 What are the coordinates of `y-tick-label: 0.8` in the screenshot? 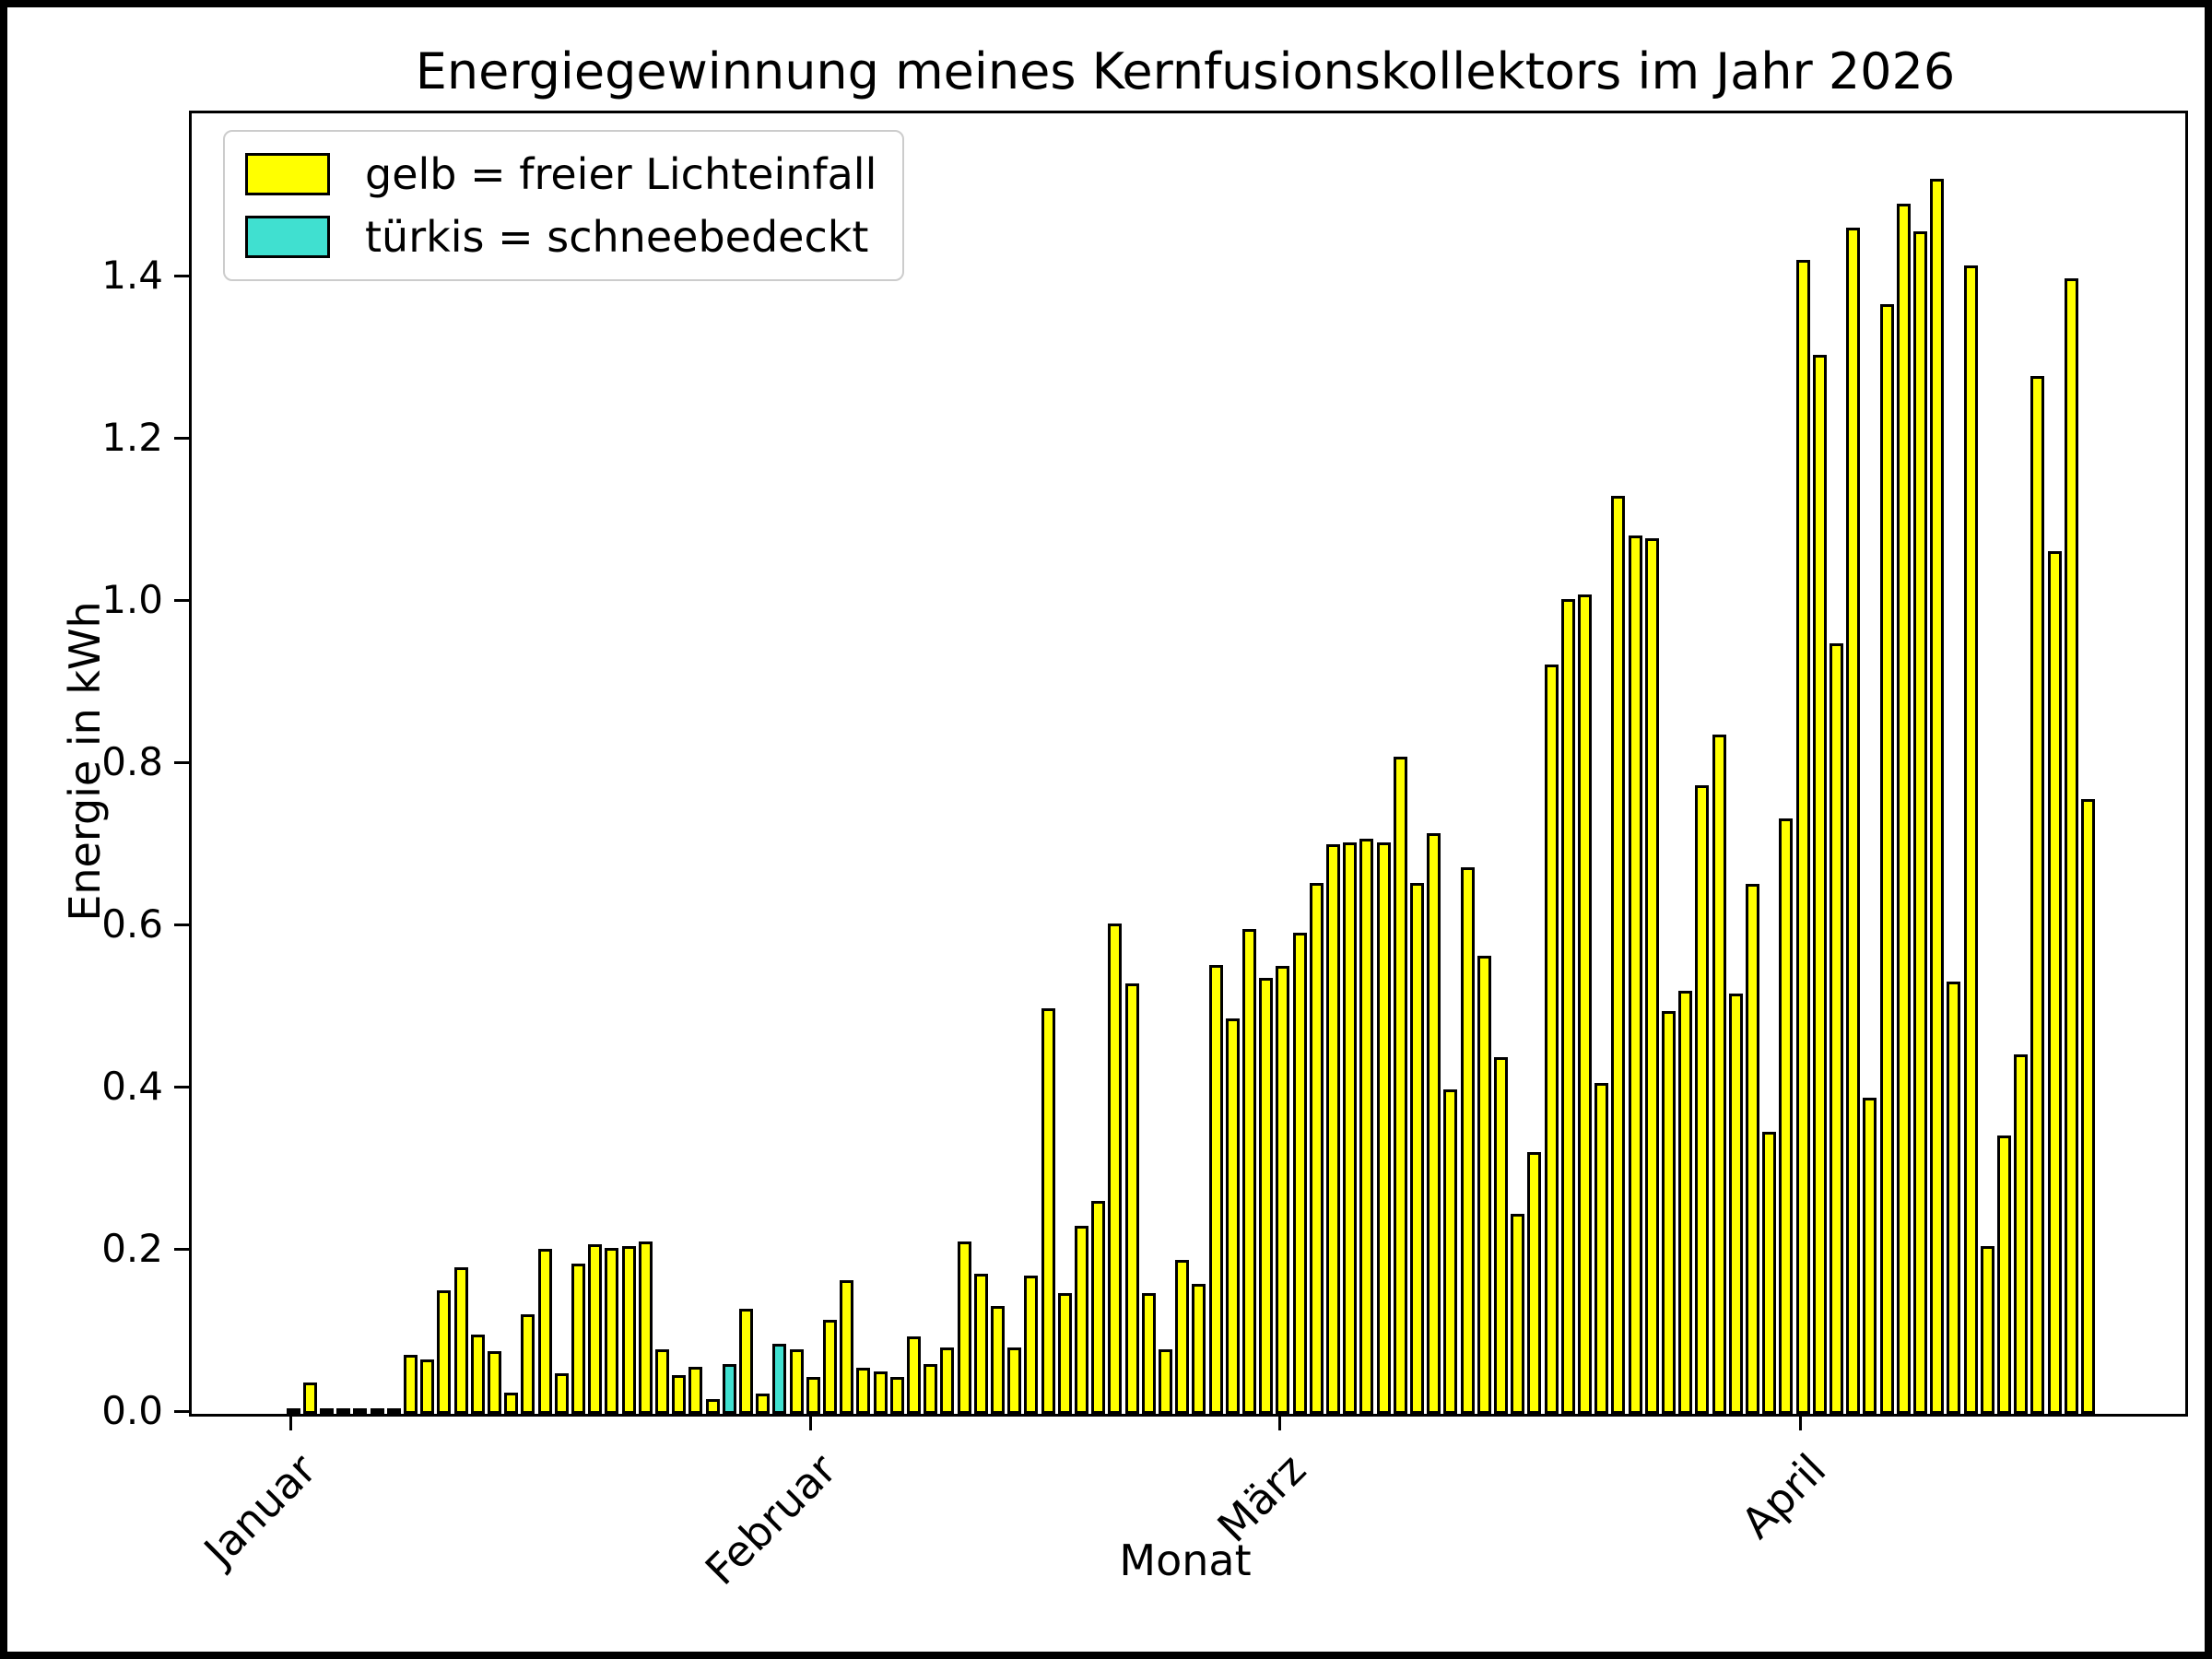 It's located at (132, 761).